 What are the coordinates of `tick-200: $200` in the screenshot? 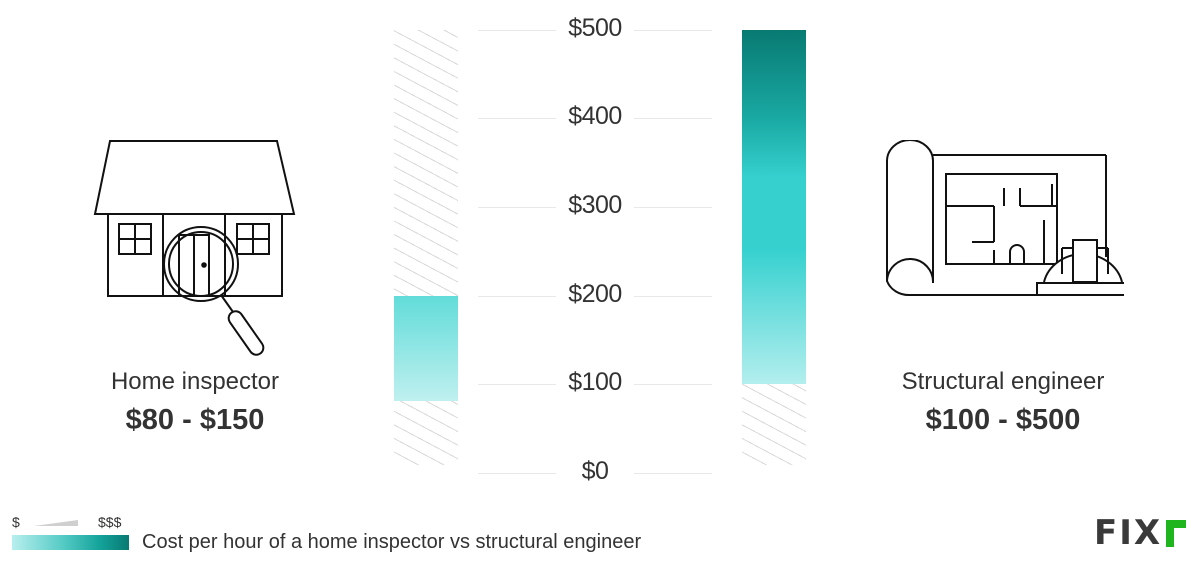 It's located at (595, 294).